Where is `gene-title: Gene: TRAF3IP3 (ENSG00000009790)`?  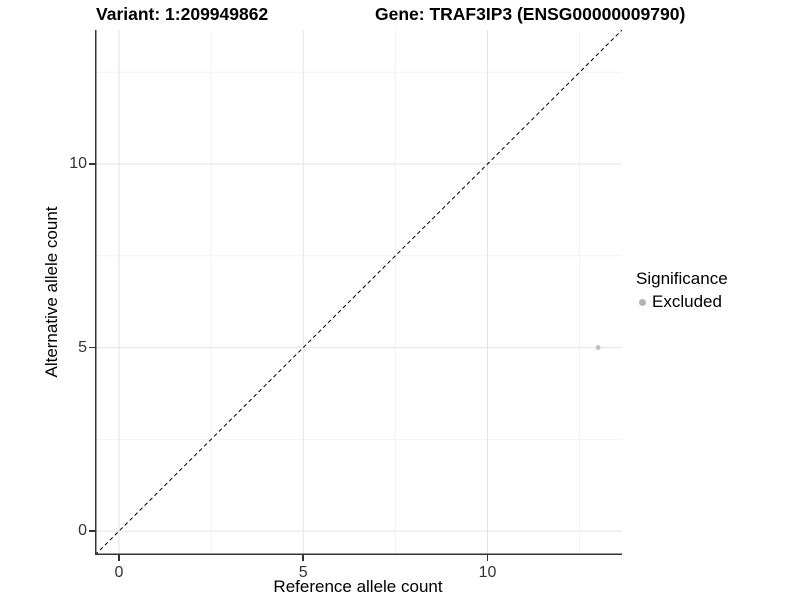 gene-title: Gene: TRAF3IP3 (ENSG00000009790) is located at coordinates (530, 14).